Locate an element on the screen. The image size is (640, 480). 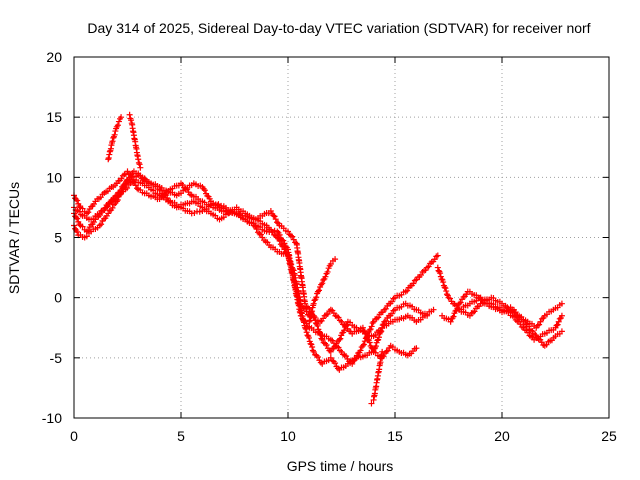
y-tick-label: 5 is located at coordinates (58, 238).